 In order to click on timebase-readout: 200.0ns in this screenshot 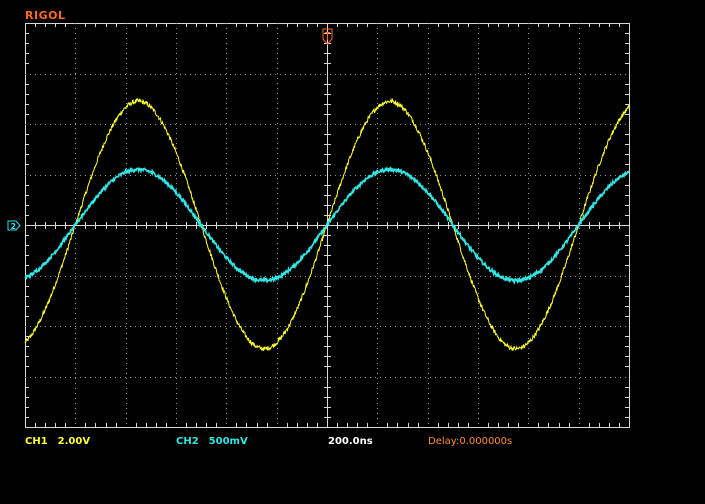, I will do `click(350, 441)`.